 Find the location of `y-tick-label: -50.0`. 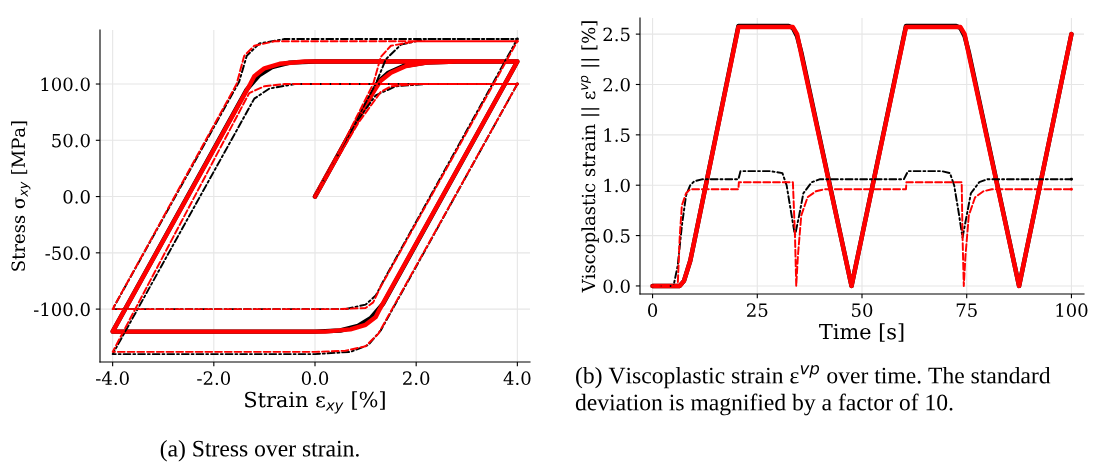

y-tick-label: -50.0 is located at coordinates (67, 253).